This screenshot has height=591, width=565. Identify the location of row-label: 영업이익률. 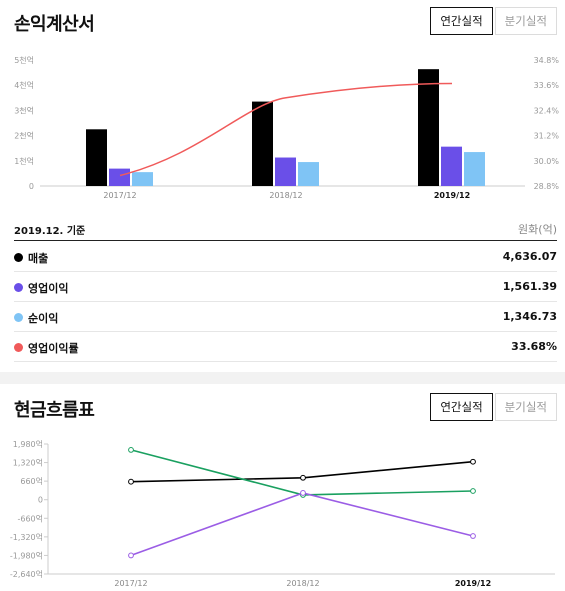
(53, 348).